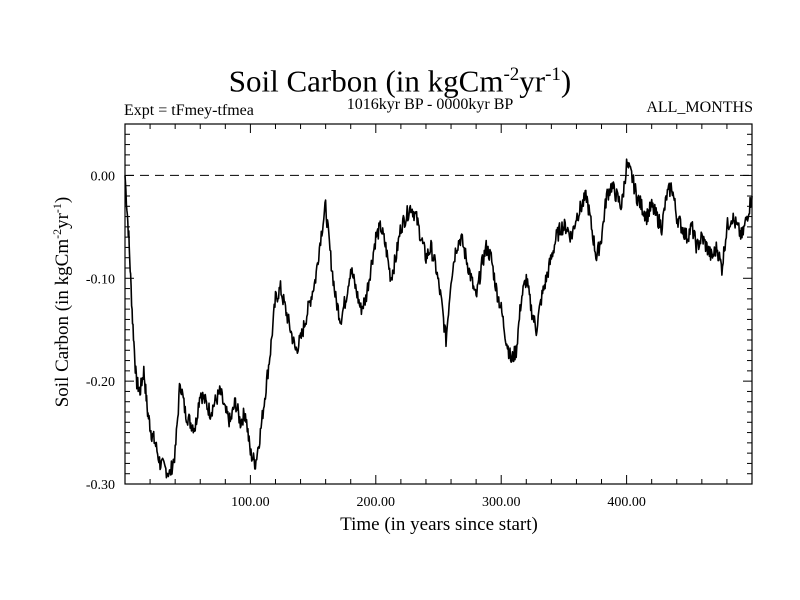 This screenshot has width=800, height=600. What do you see at coordinates (501, 502) in the screenshot?
I see `x-tick-label: 300.00` at bounding box center [501, 502].